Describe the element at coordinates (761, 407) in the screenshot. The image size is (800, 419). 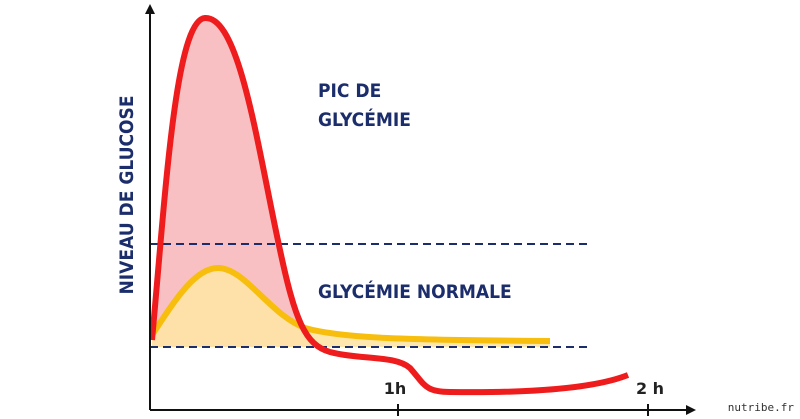
I see `source: nutribe.fr` at that location.